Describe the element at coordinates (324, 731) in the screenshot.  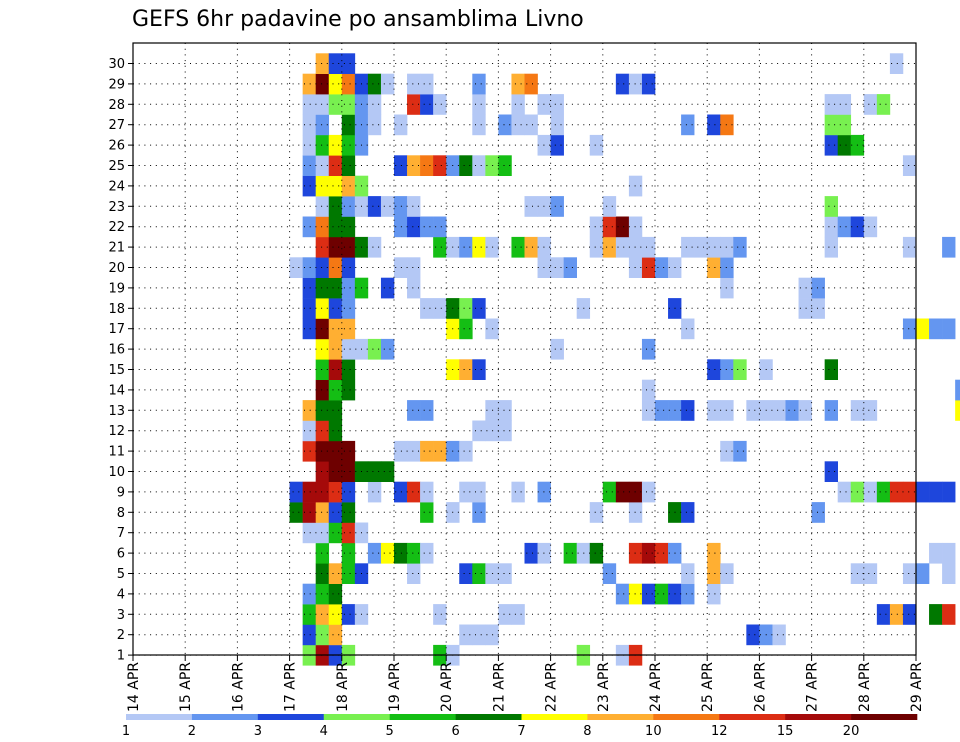
I see `colorbar-label: 4` at that location.